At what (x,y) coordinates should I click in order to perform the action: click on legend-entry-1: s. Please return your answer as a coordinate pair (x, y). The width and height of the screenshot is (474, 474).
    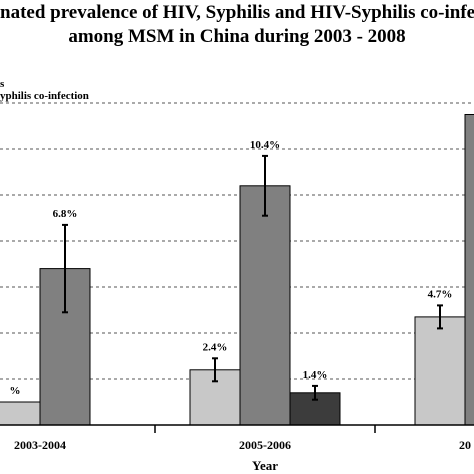
    Looking at the image, I should click on (2, 84).